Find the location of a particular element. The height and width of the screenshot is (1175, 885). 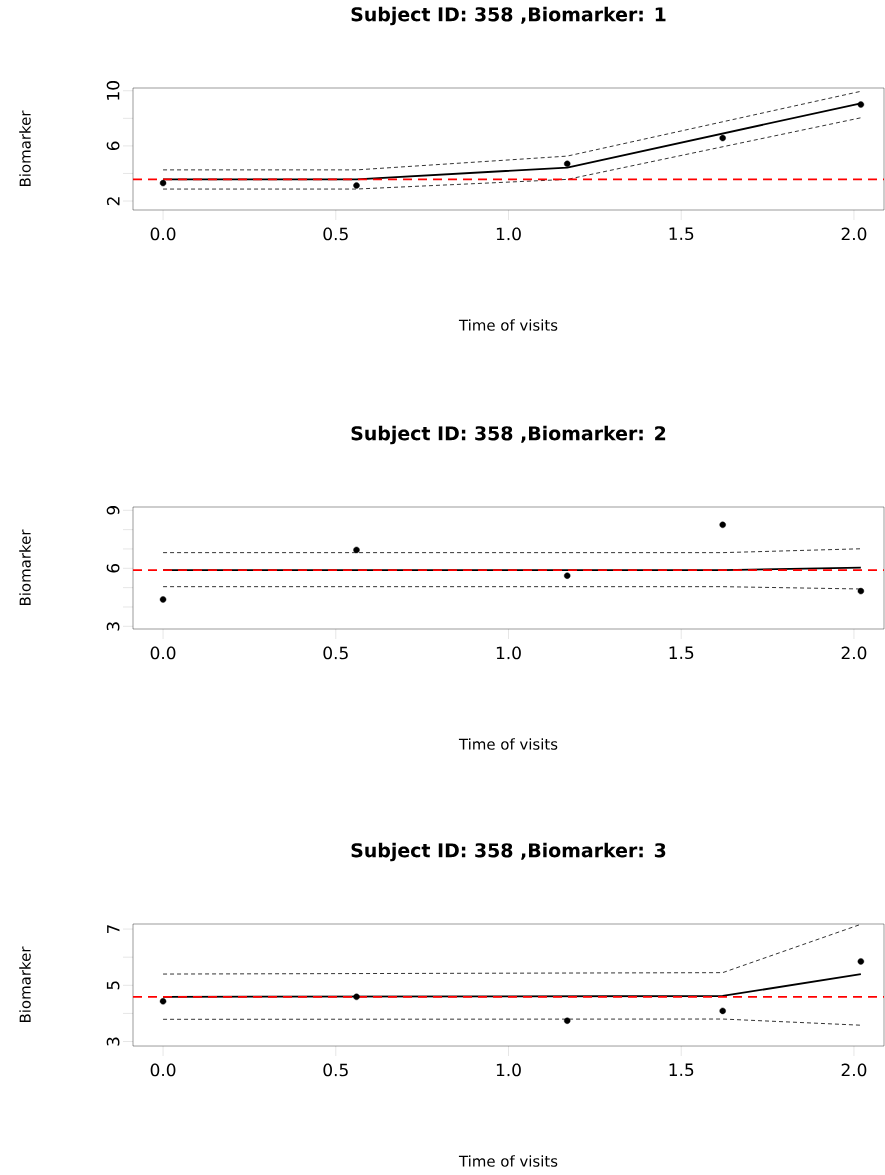

y-tick-label: 9 is located at coordinates (113, 510).